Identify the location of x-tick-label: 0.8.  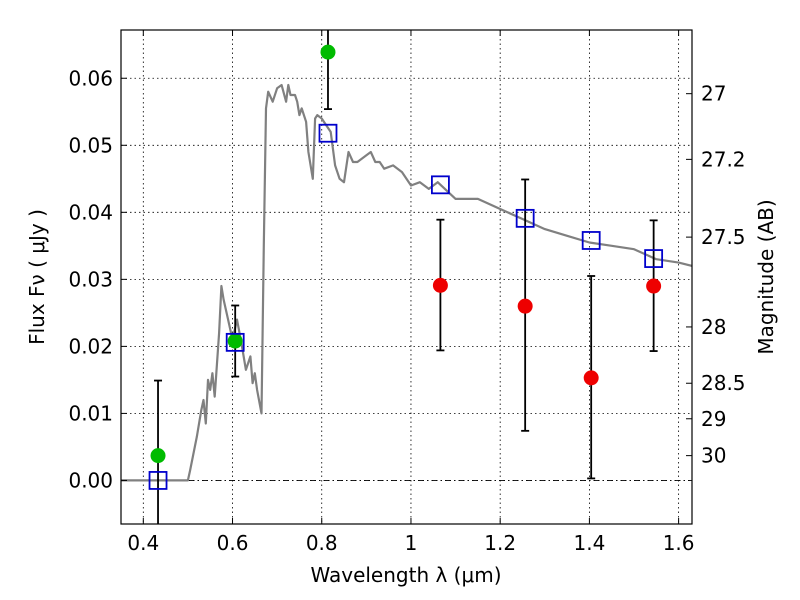
(322, 543).